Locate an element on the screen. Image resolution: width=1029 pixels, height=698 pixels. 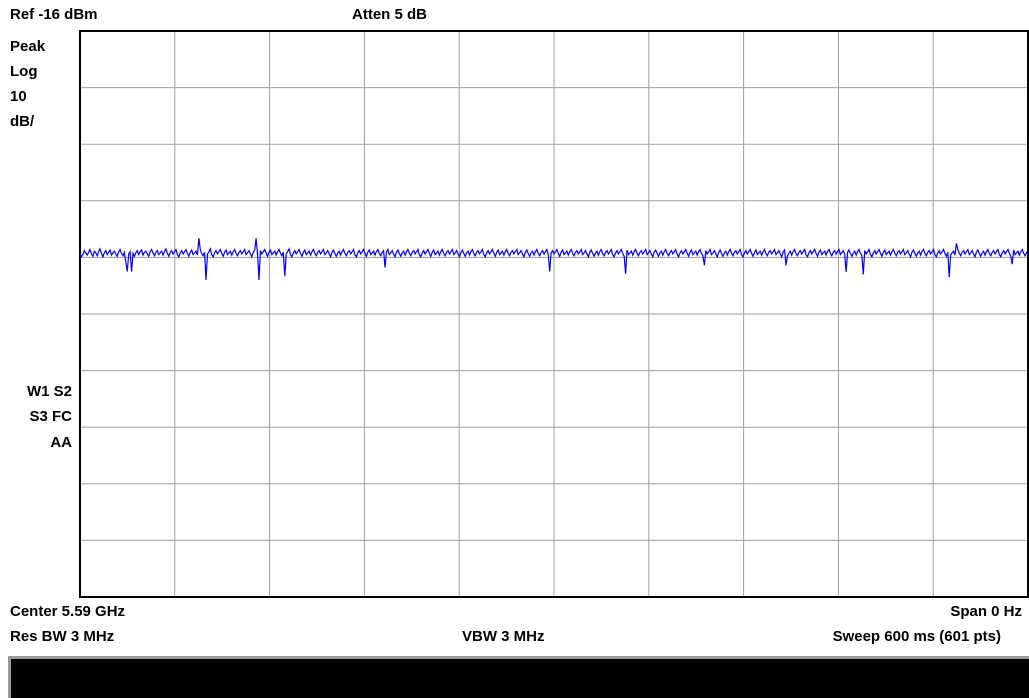
attenuation-label: Atten 5 dB is located at coordinates (389, 14).